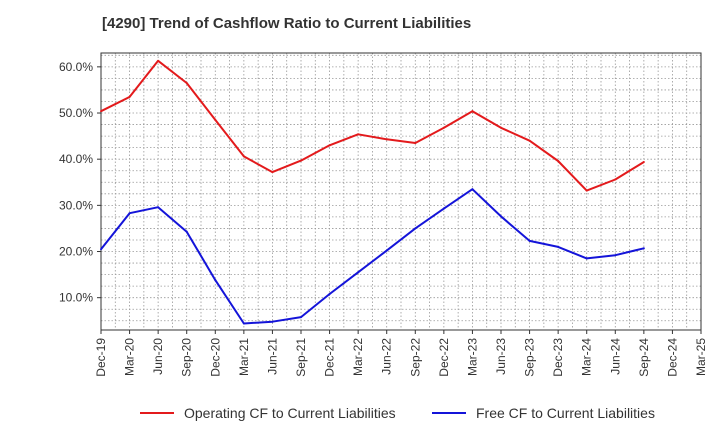 The width and height of the screenshot is (720, 440). What do you see at coordinates (558, 357) in the screenshot?
I see `x-tick-label: Dec-23` at bounding box center [558, 357].